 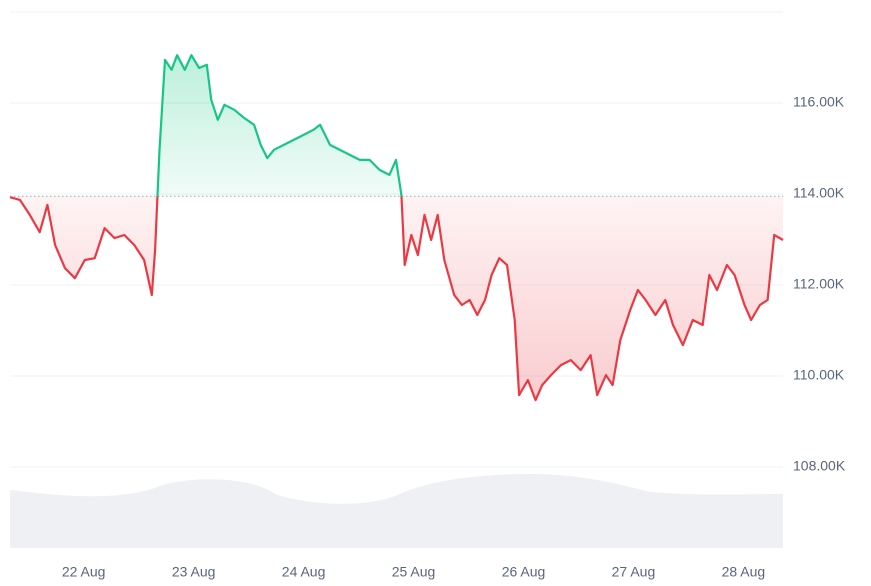 I want to click on x-tick-label: 23 Aug, so click(x=194, y=572).